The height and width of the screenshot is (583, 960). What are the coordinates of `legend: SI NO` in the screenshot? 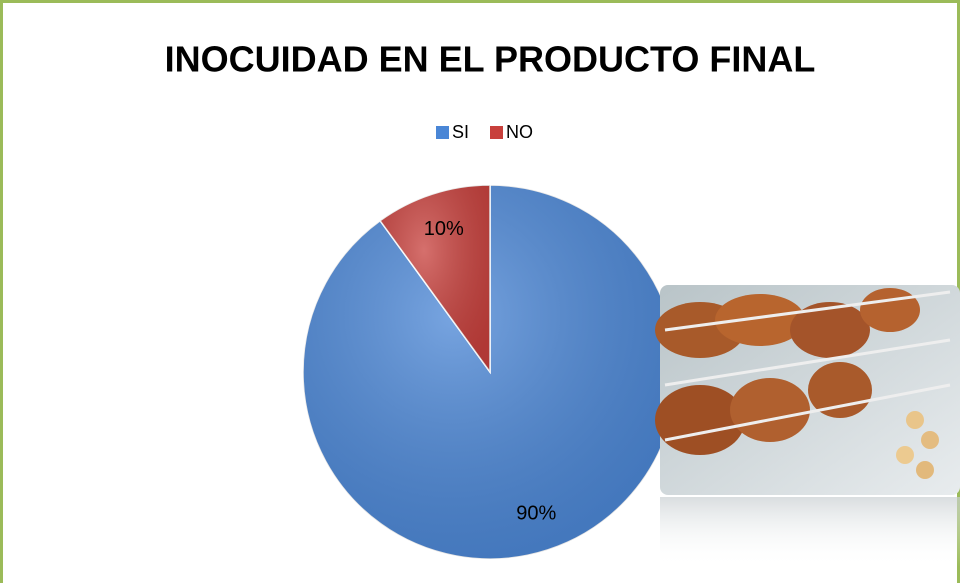 It's located at (484, 132).